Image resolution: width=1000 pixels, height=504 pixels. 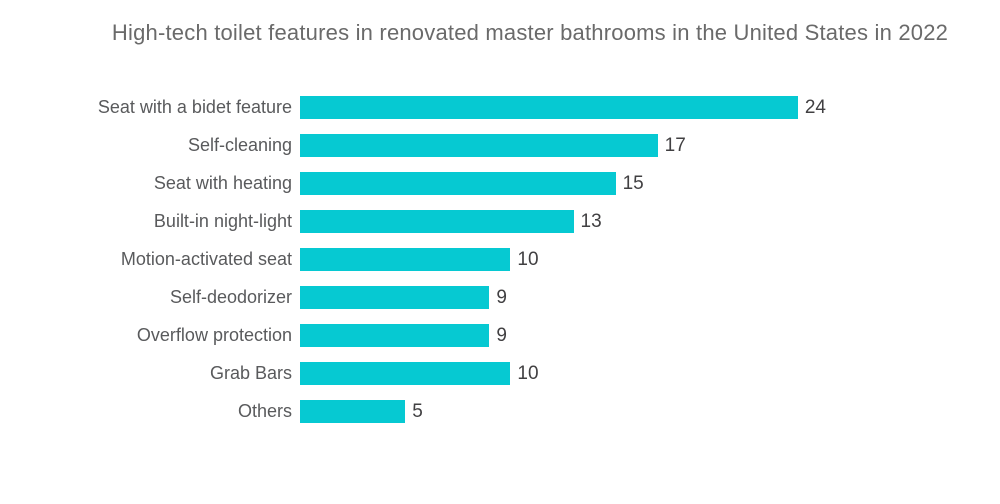 I want to click on chart-row: Motion-activated seat 10, so click(x=530, y=259).